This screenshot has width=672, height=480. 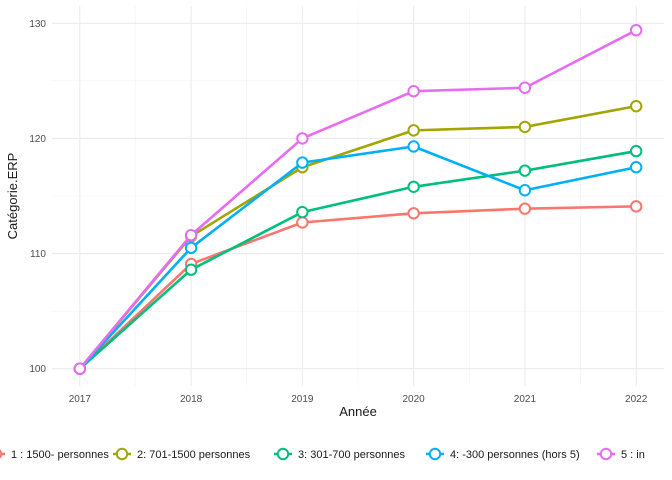 I want to click on x-axis-title: Année, so click(x=358, y=411).